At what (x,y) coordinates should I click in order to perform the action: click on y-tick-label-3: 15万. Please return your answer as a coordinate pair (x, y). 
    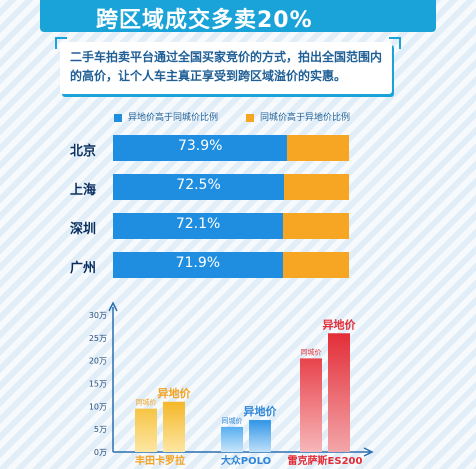
    Looking at the image, I should click on (98, 384).